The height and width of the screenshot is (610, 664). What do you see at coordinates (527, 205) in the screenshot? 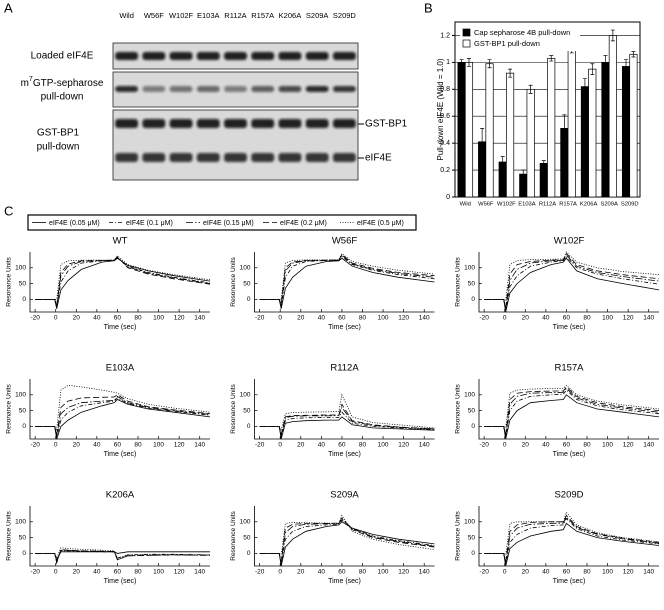
I see `x-tick-label: E103A` at bounding box center [527, 205].